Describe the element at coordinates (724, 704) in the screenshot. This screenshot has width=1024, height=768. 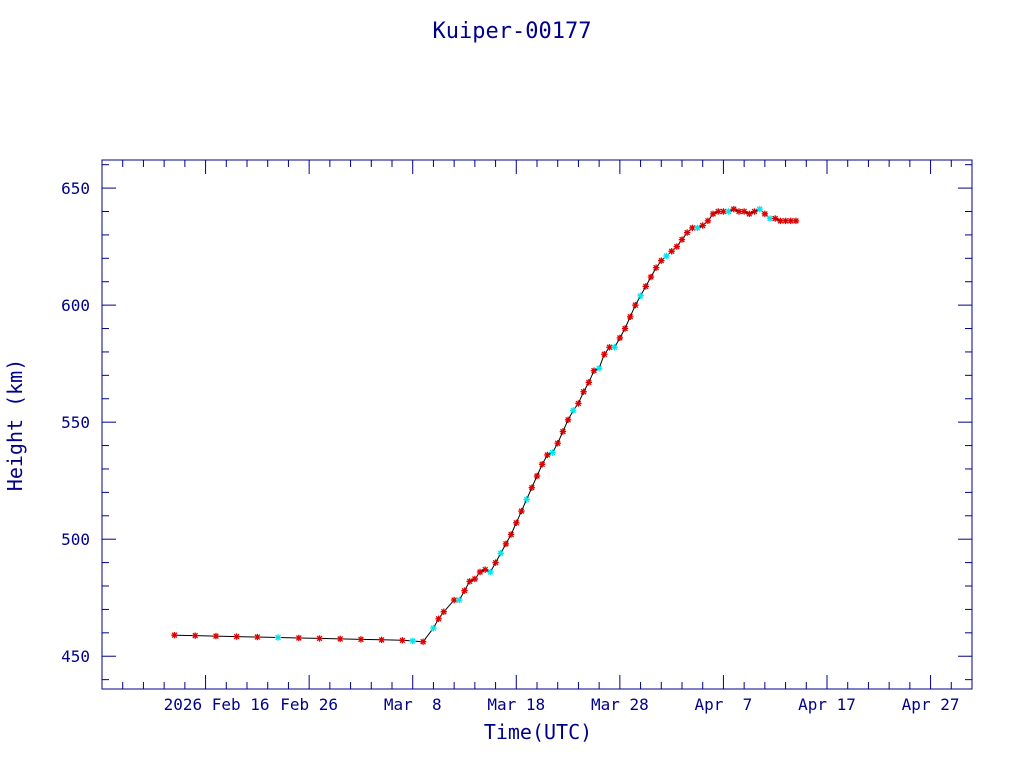
I see `x-tick-label: Apr 7` at that location.